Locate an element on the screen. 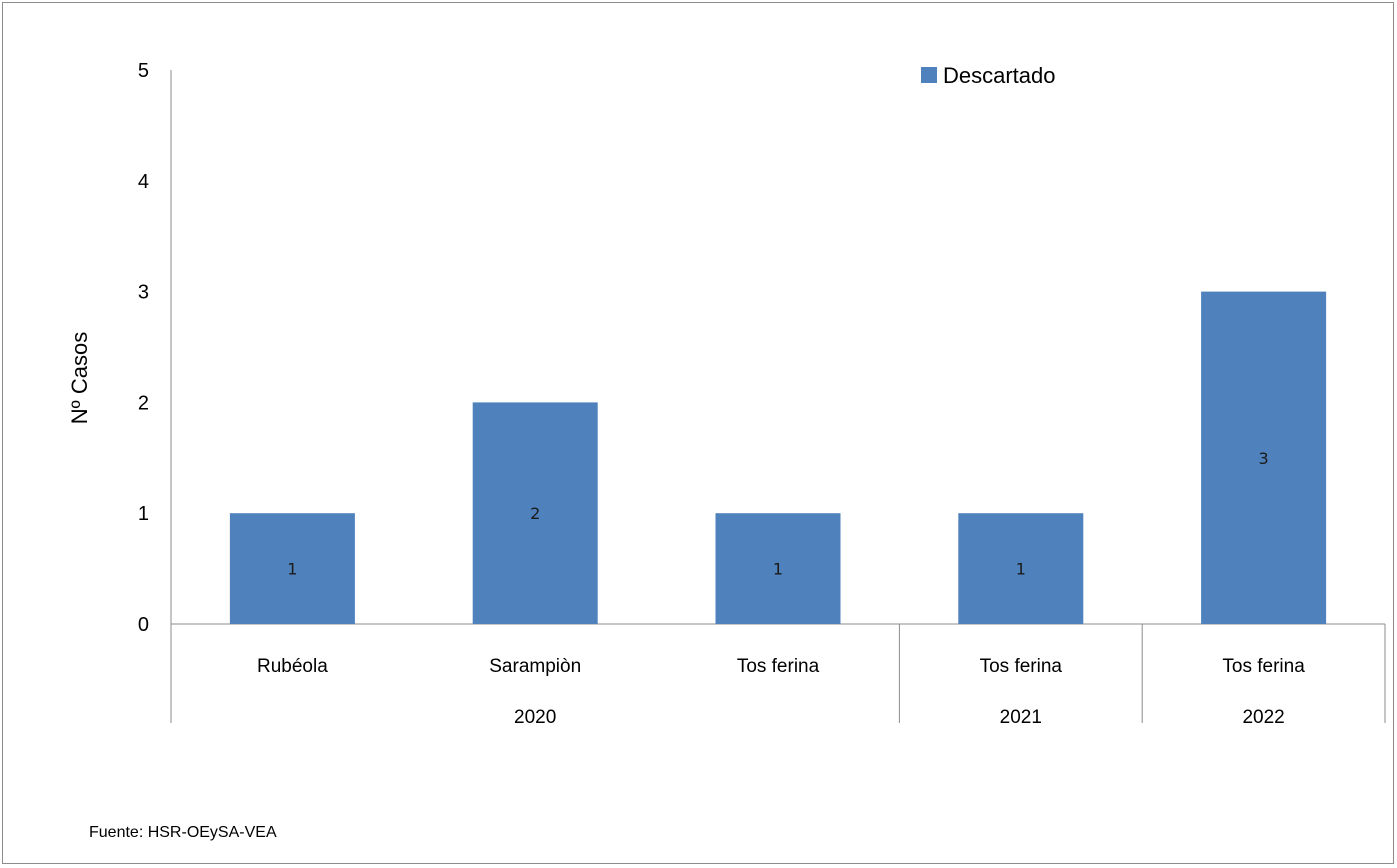 This screenshot has height=868, width=1397. legend-label-descartado: Descartado is located at coordinates (999, 75).